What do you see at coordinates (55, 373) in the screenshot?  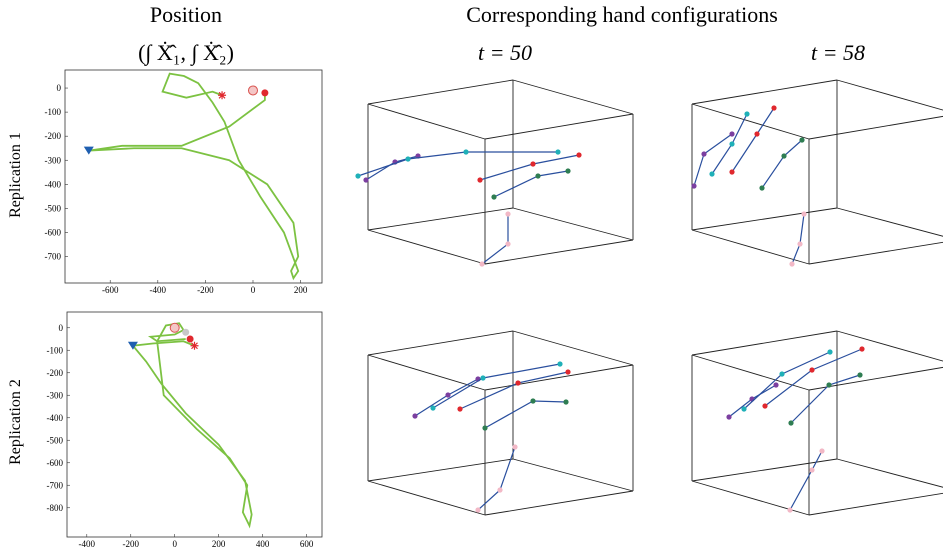 I see `y-tick-label: -200` at bounding box center [55, 373].